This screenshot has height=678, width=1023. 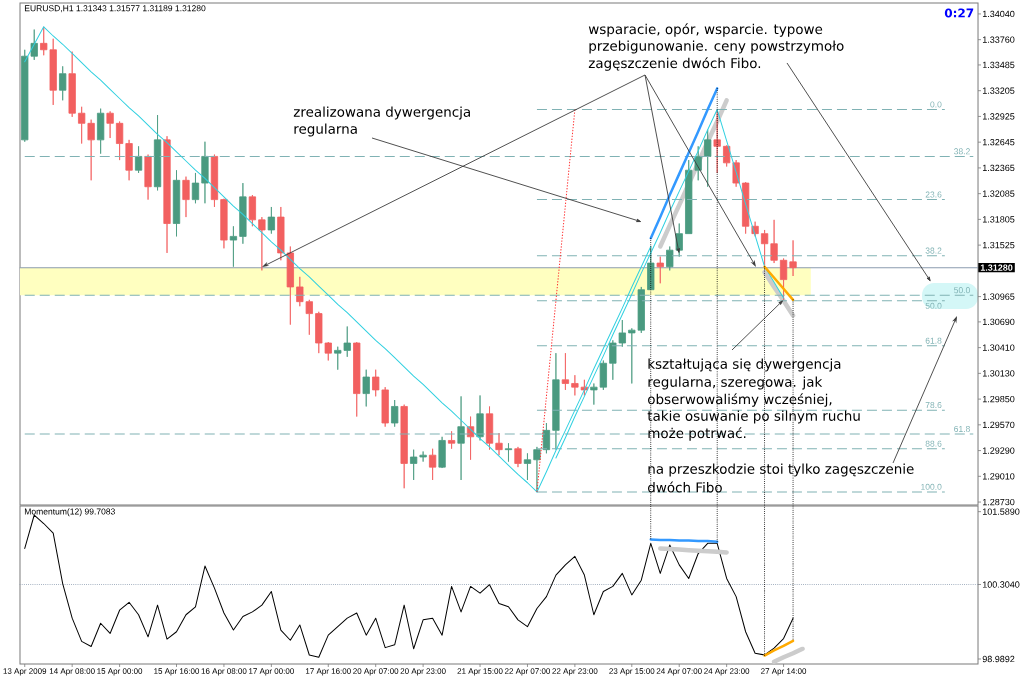 I want to click on y-tick-label: 1.29290, so click(x=998, y=450).